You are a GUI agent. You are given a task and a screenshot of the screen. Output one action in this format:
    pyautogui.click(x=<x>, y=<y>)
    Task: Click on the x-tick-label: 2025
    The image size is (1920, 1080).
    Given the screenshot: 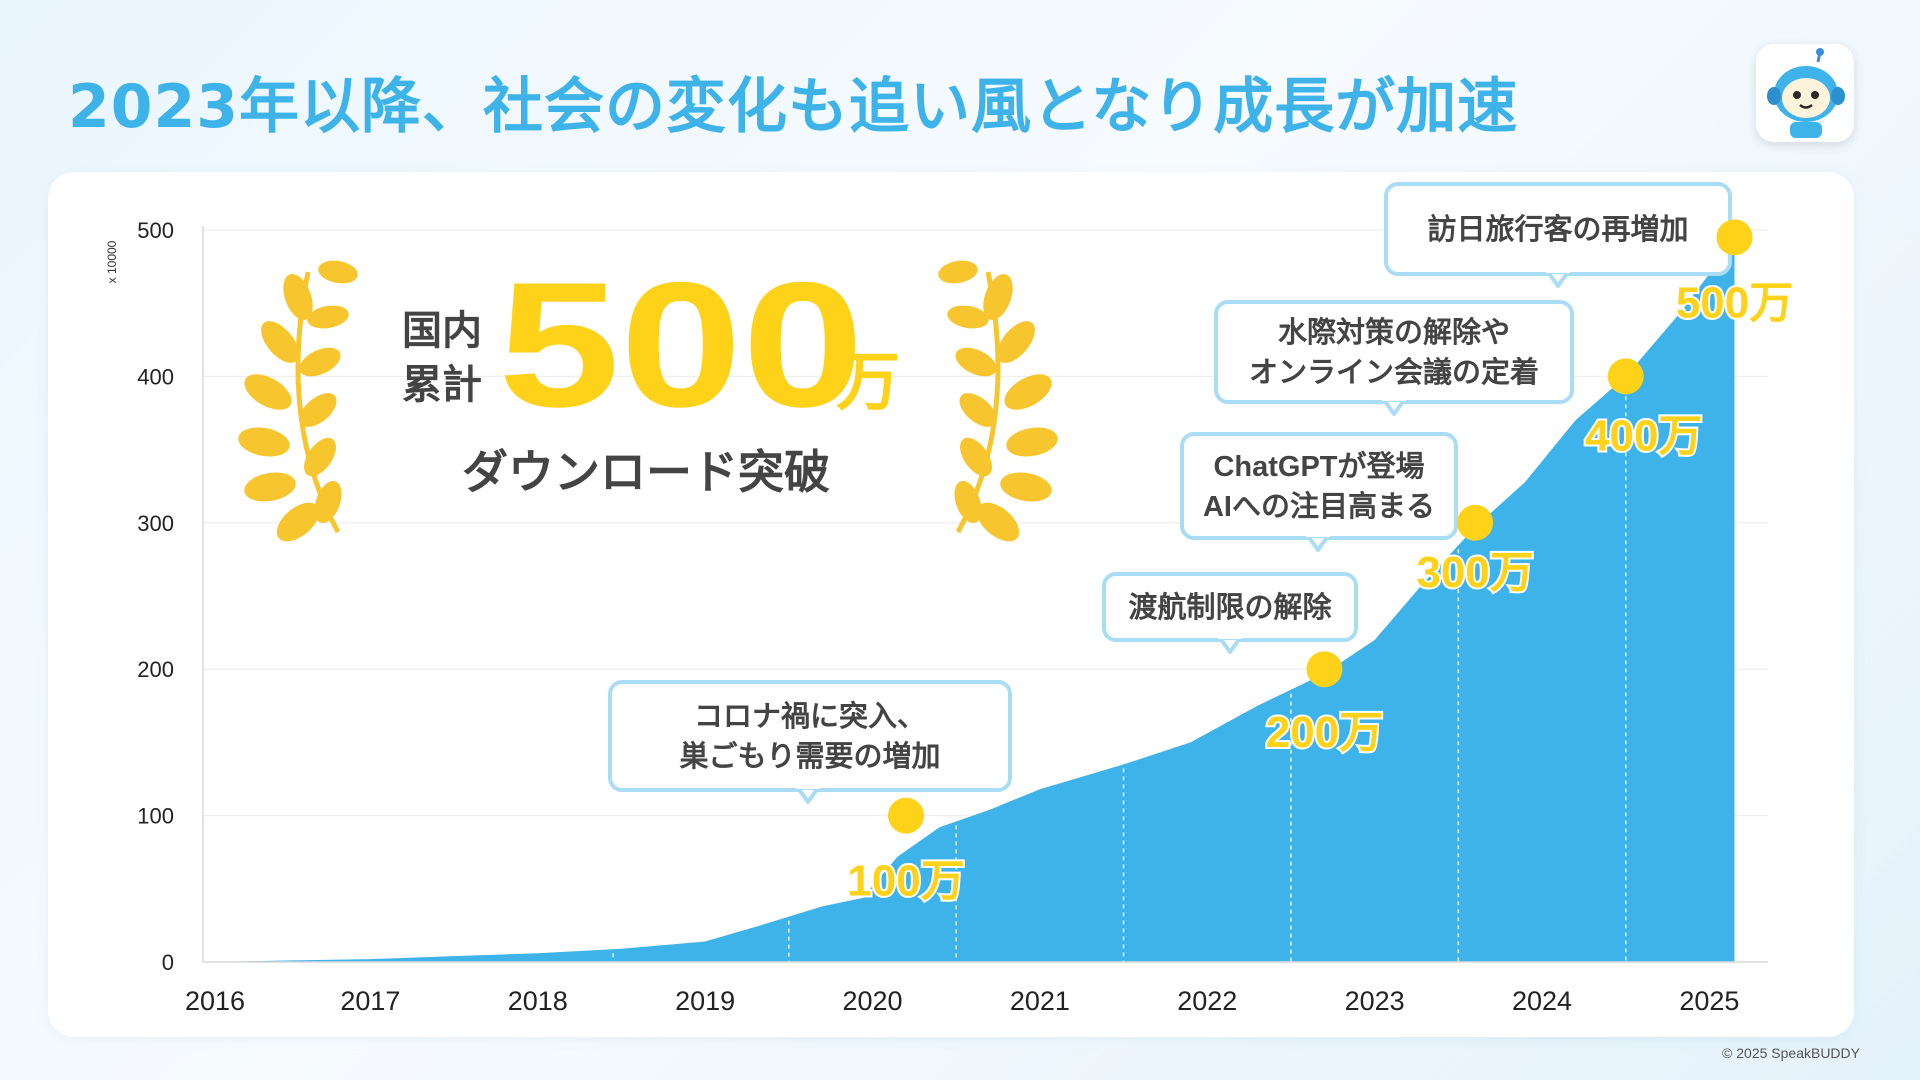 What is the action you would take?
    pyautogui.click(x=1709, y=1001)
    